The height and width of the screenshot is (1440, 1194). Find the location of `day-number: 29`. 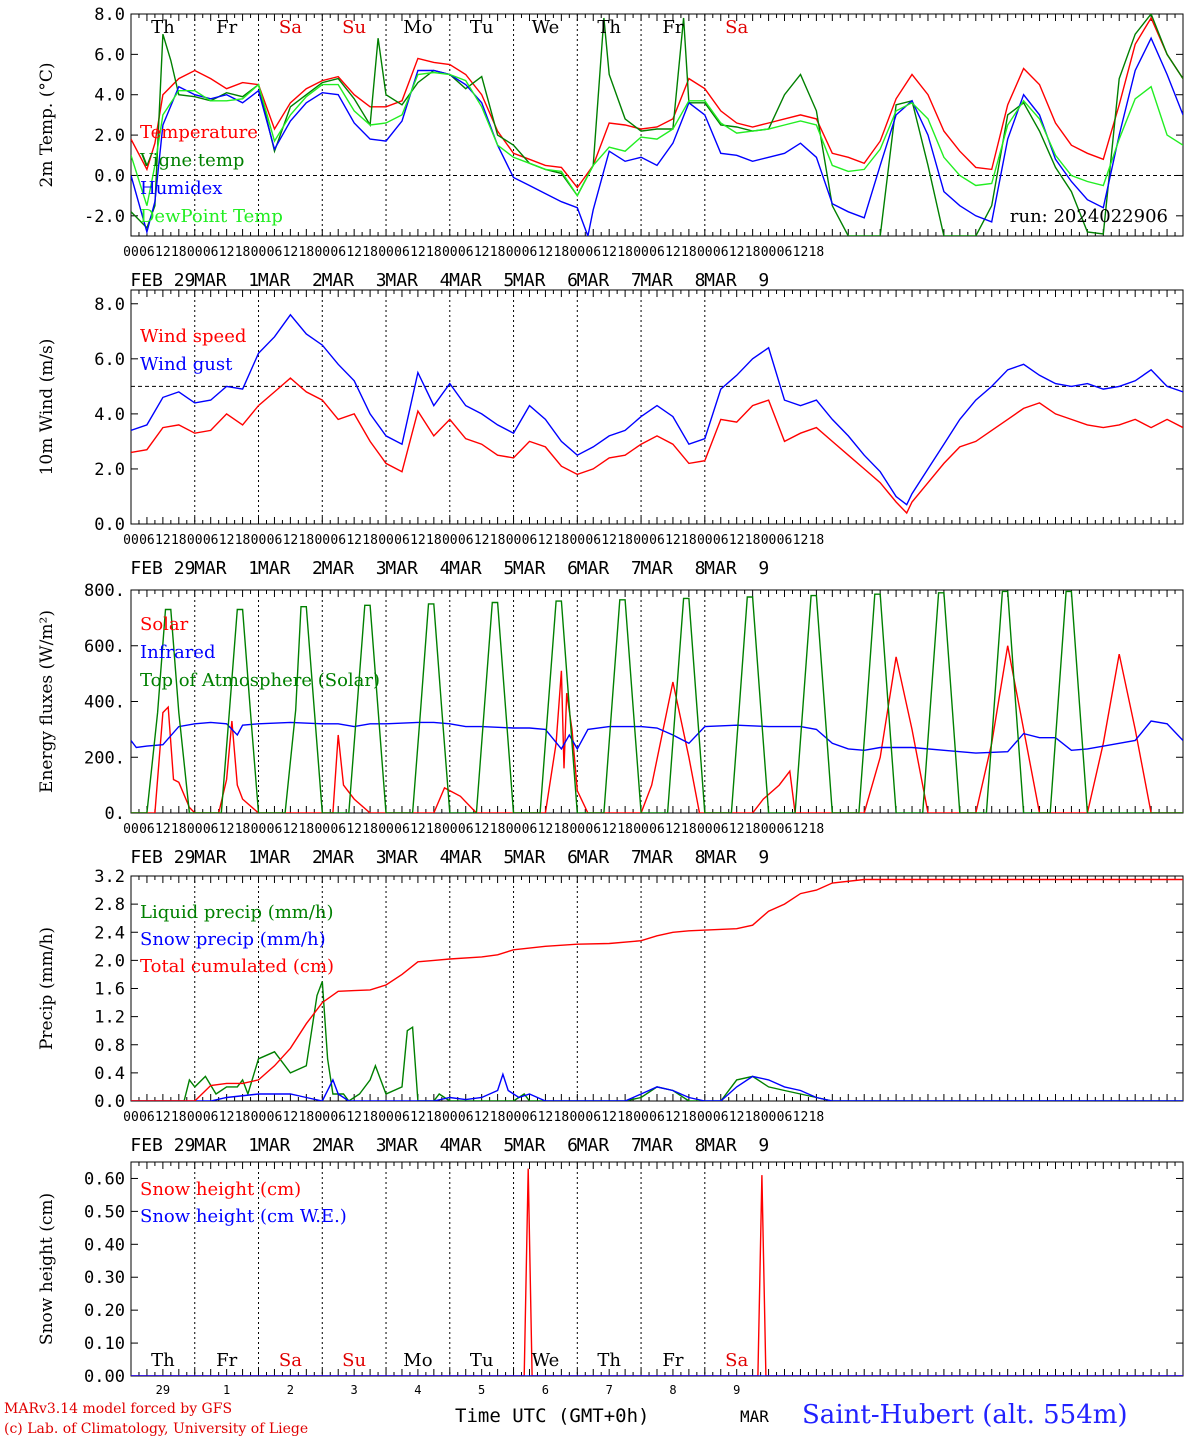

day-number: 29 is located at coordinates (163, 1390).